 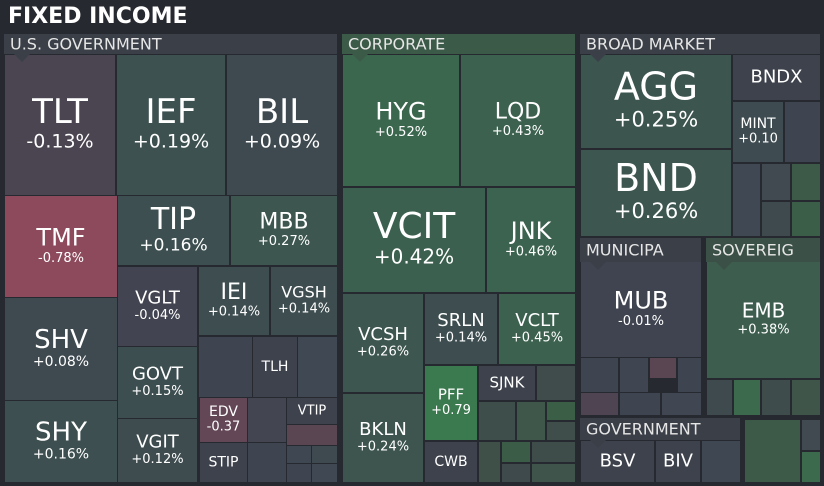 What do you see at coordinates (224, 427) in the screenshot?
I see `tile-value: -0.37` at bounding box center [224, 427].